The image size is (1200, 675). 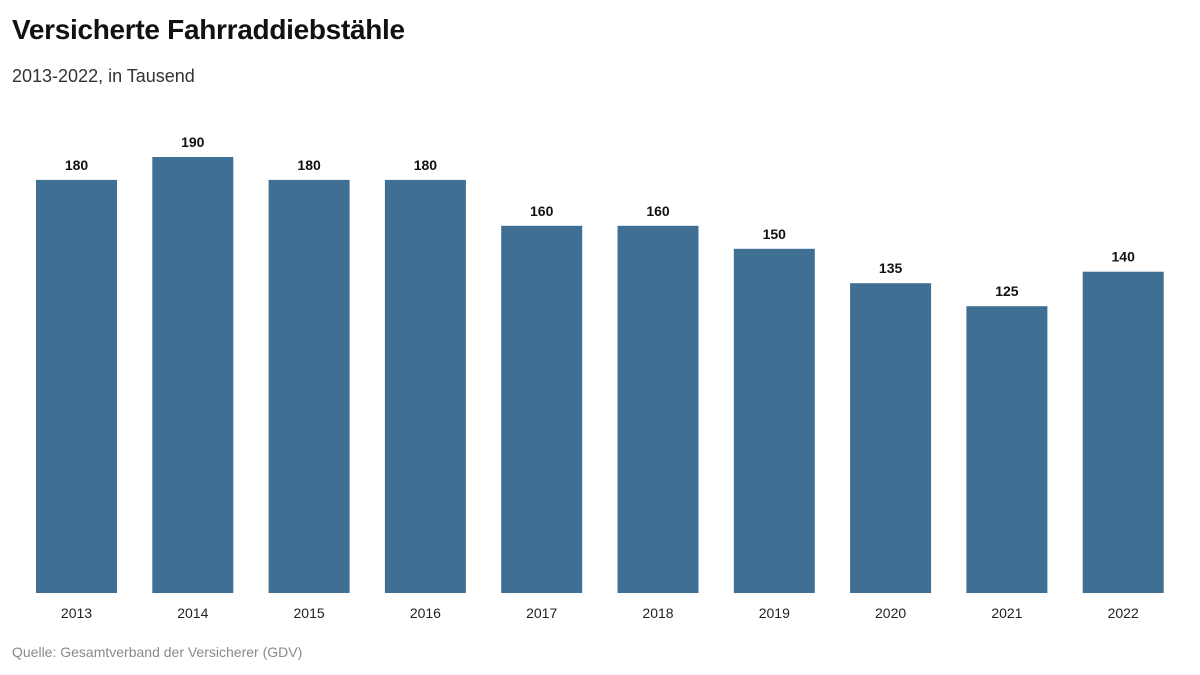 What do you see at coordinates (309, 386) in the screenshot?
I see `bar-2015` at bounding box center [309, 386].